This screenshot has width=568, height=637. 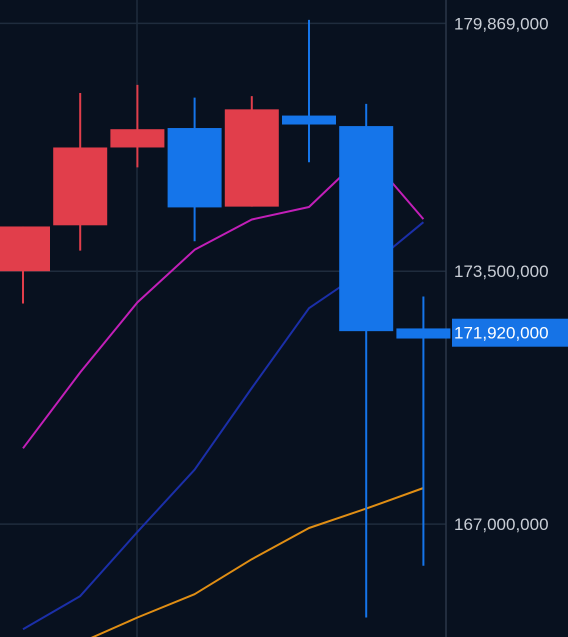 What do you see at coordinates (501, 23) in the screenshot?
I see `price-tick-label: 179,869,000` at bounding box center [501, 23].